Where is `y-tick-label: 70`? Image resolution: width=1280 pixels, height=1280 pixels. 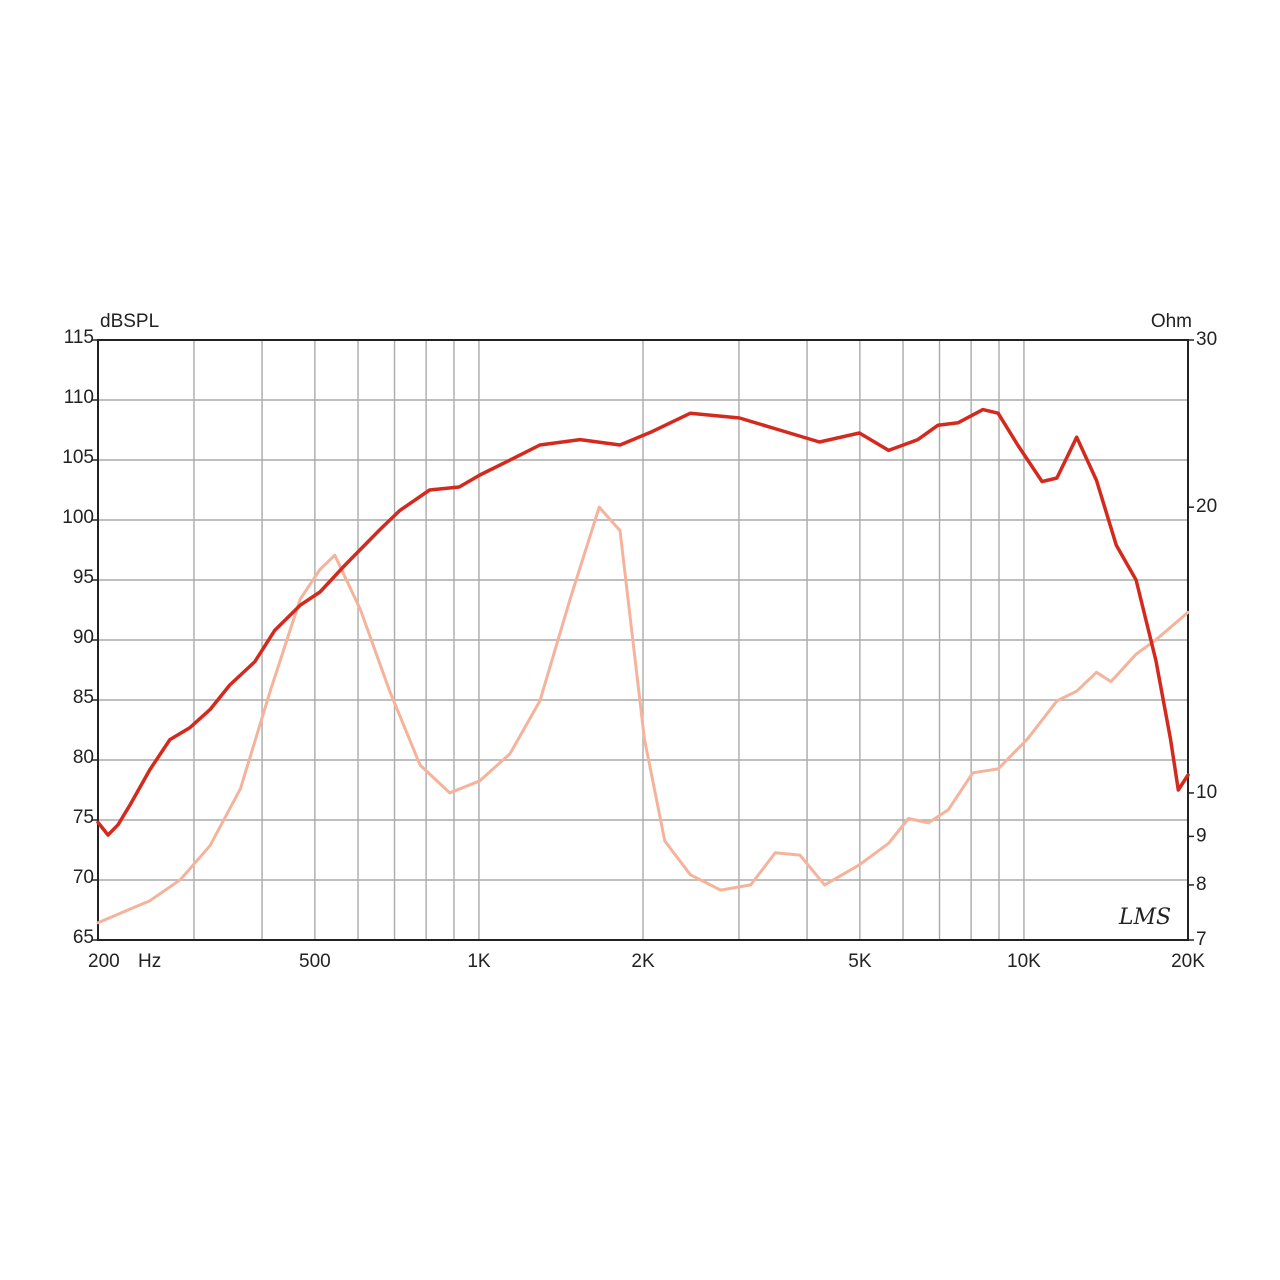
y-tick-label: 70 is located at coordinates (83, 877).